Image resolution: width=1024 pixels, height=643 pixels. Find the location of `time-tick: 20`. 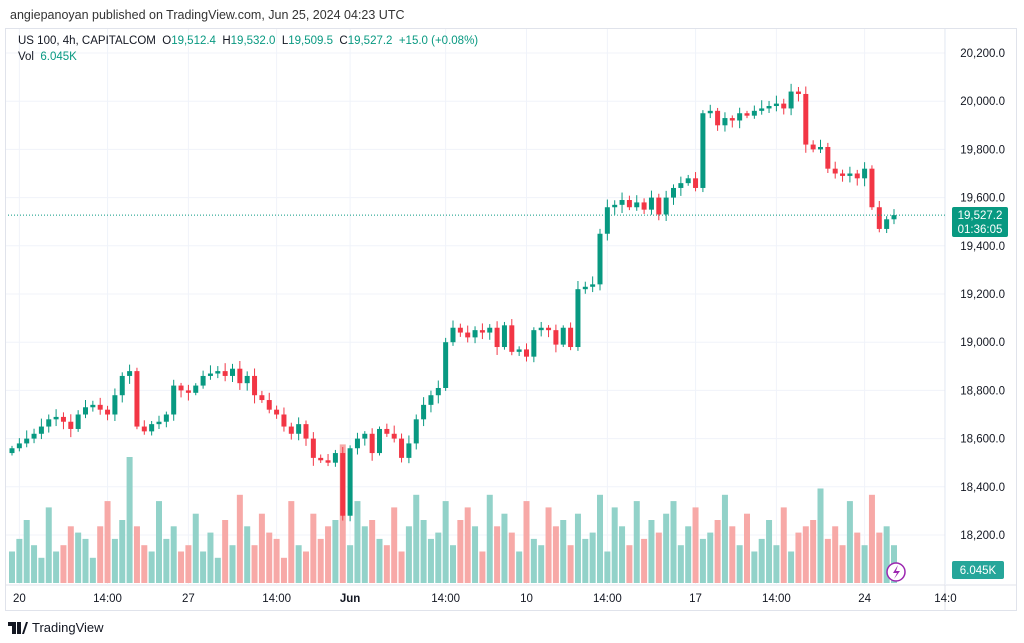

time-tick: 20 is located at coordinates (19, 599).